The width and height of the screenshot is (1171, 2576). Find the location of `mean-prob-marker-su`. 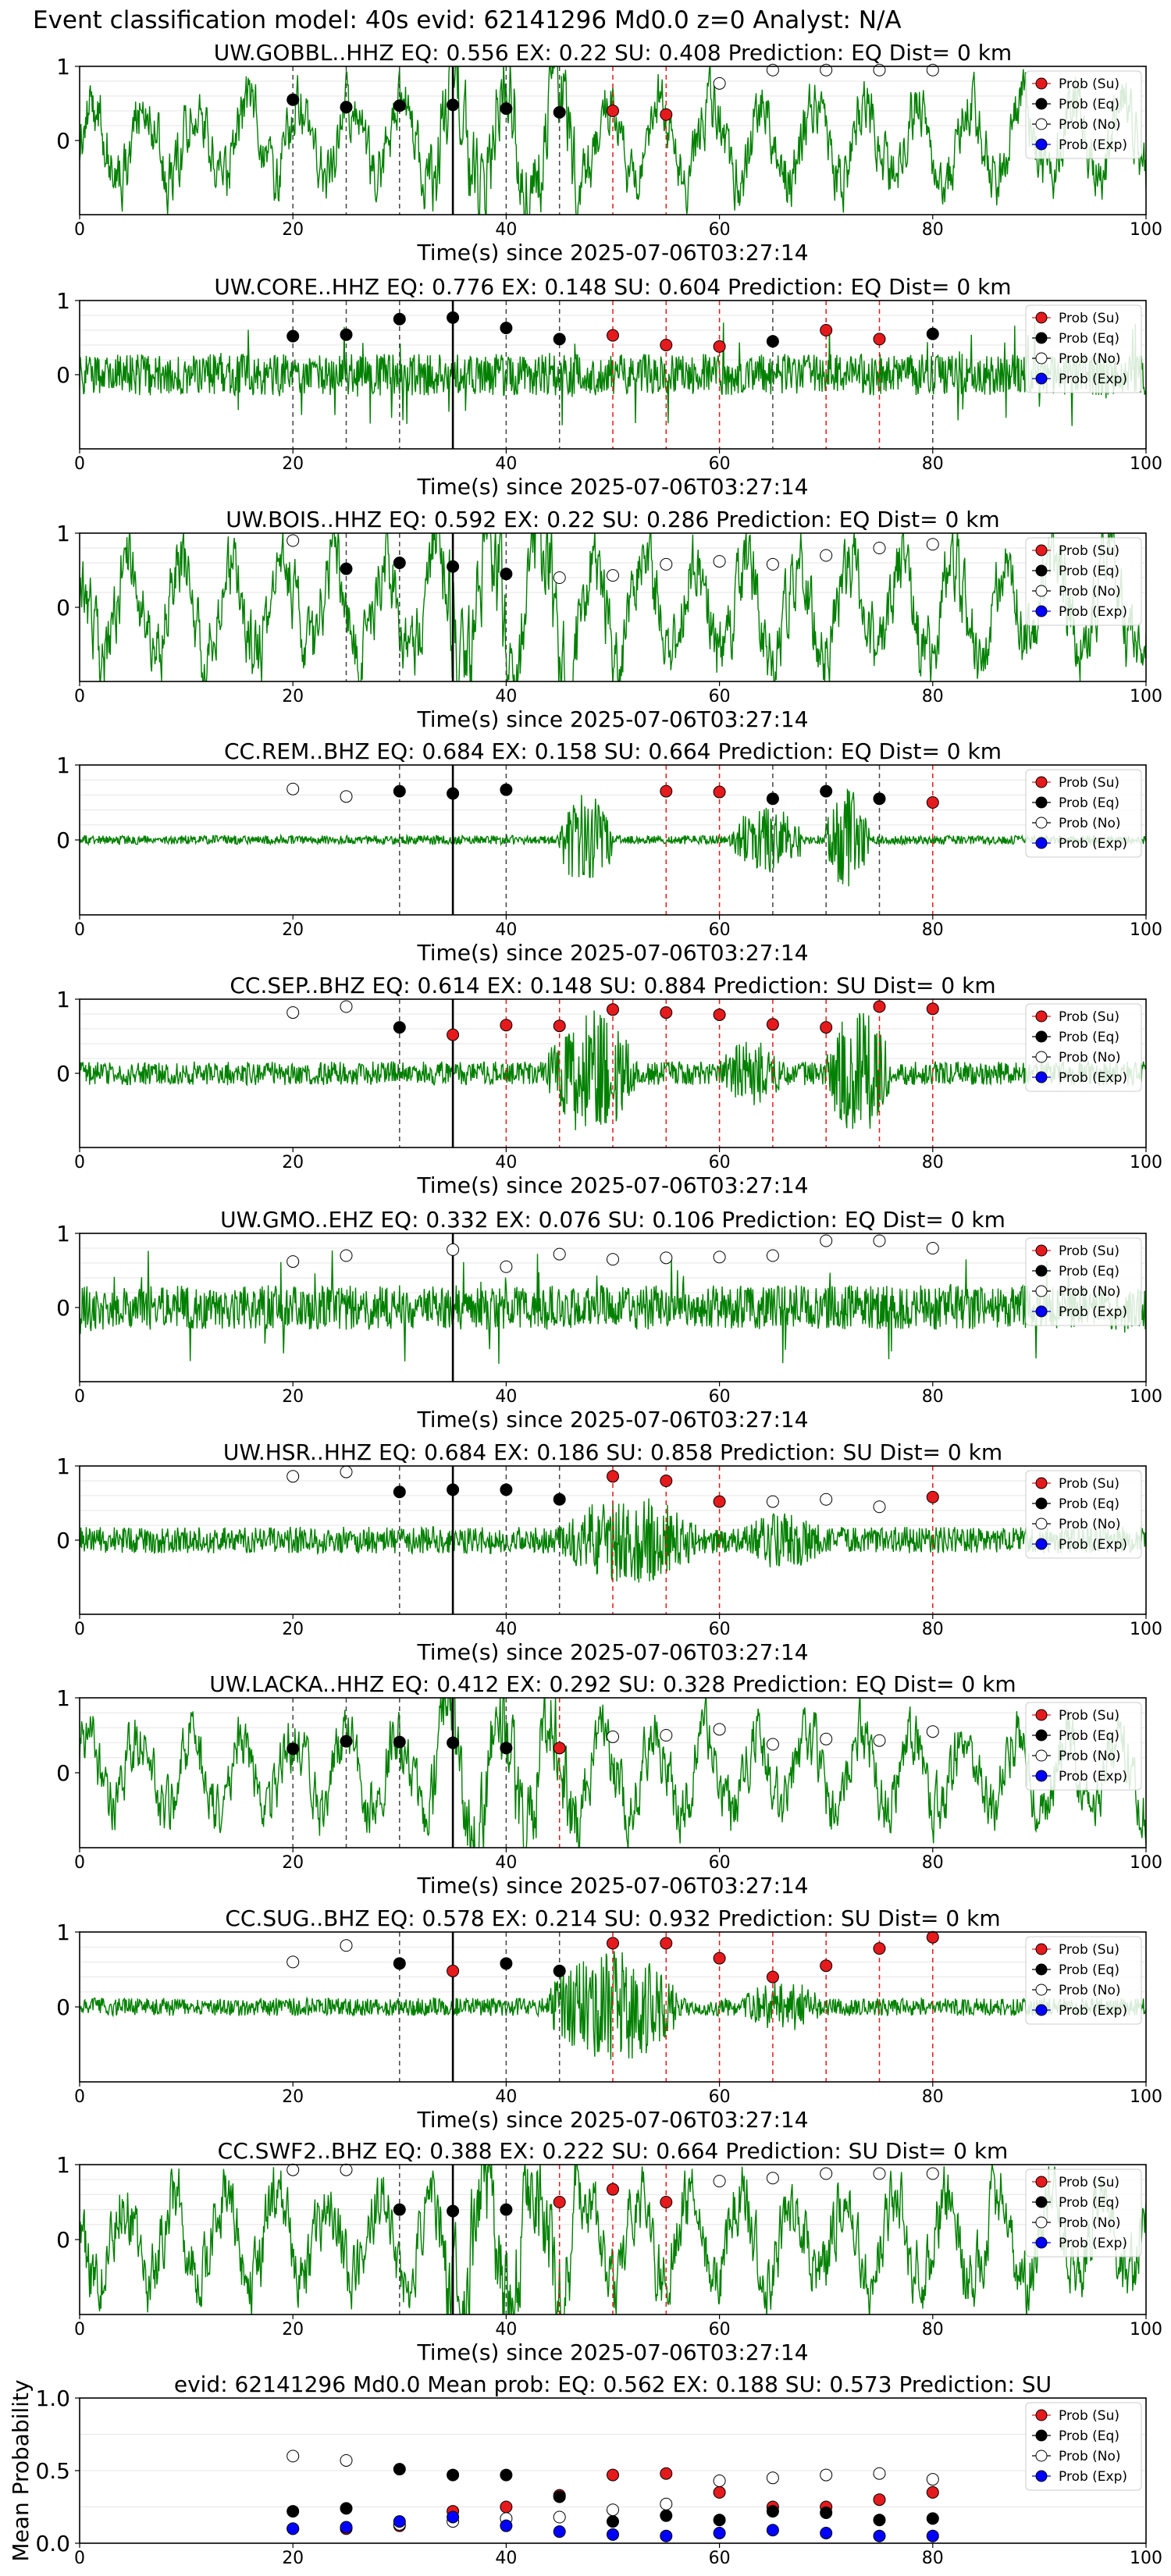

mean-prob-marker-su is located at coordinates (879, 2500).